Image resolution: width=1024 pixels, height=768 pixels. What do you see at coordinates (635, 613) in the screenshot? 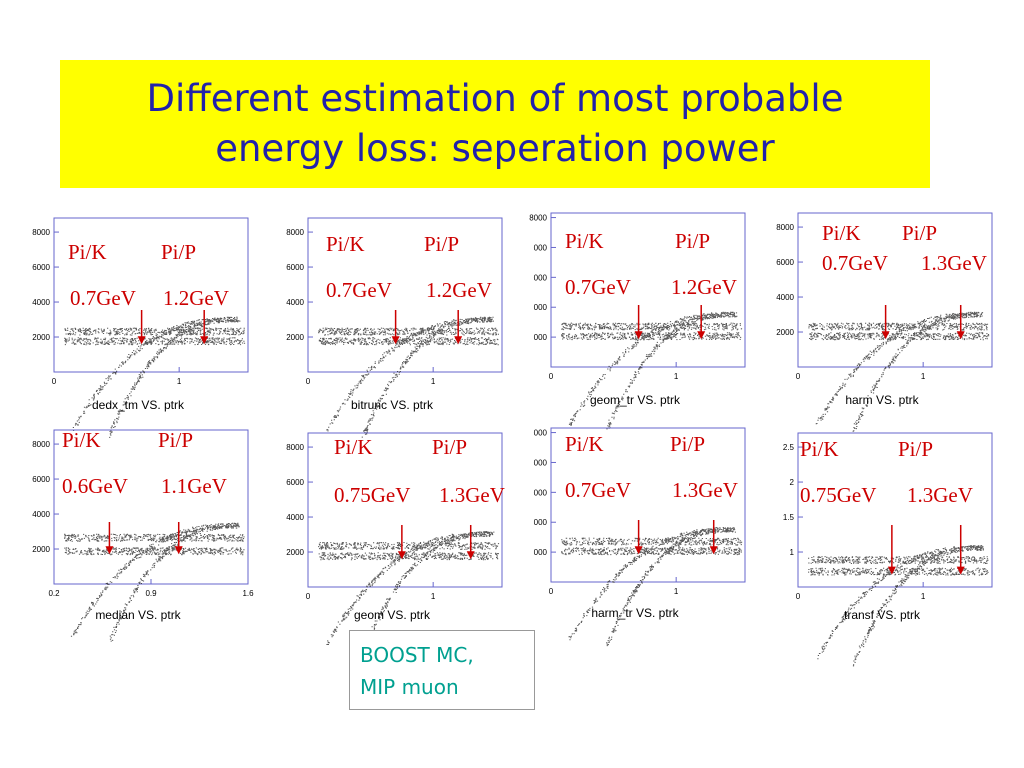
I see `plot-caption: harm_tr VS. ptrk` at bounding box center [635, 613].